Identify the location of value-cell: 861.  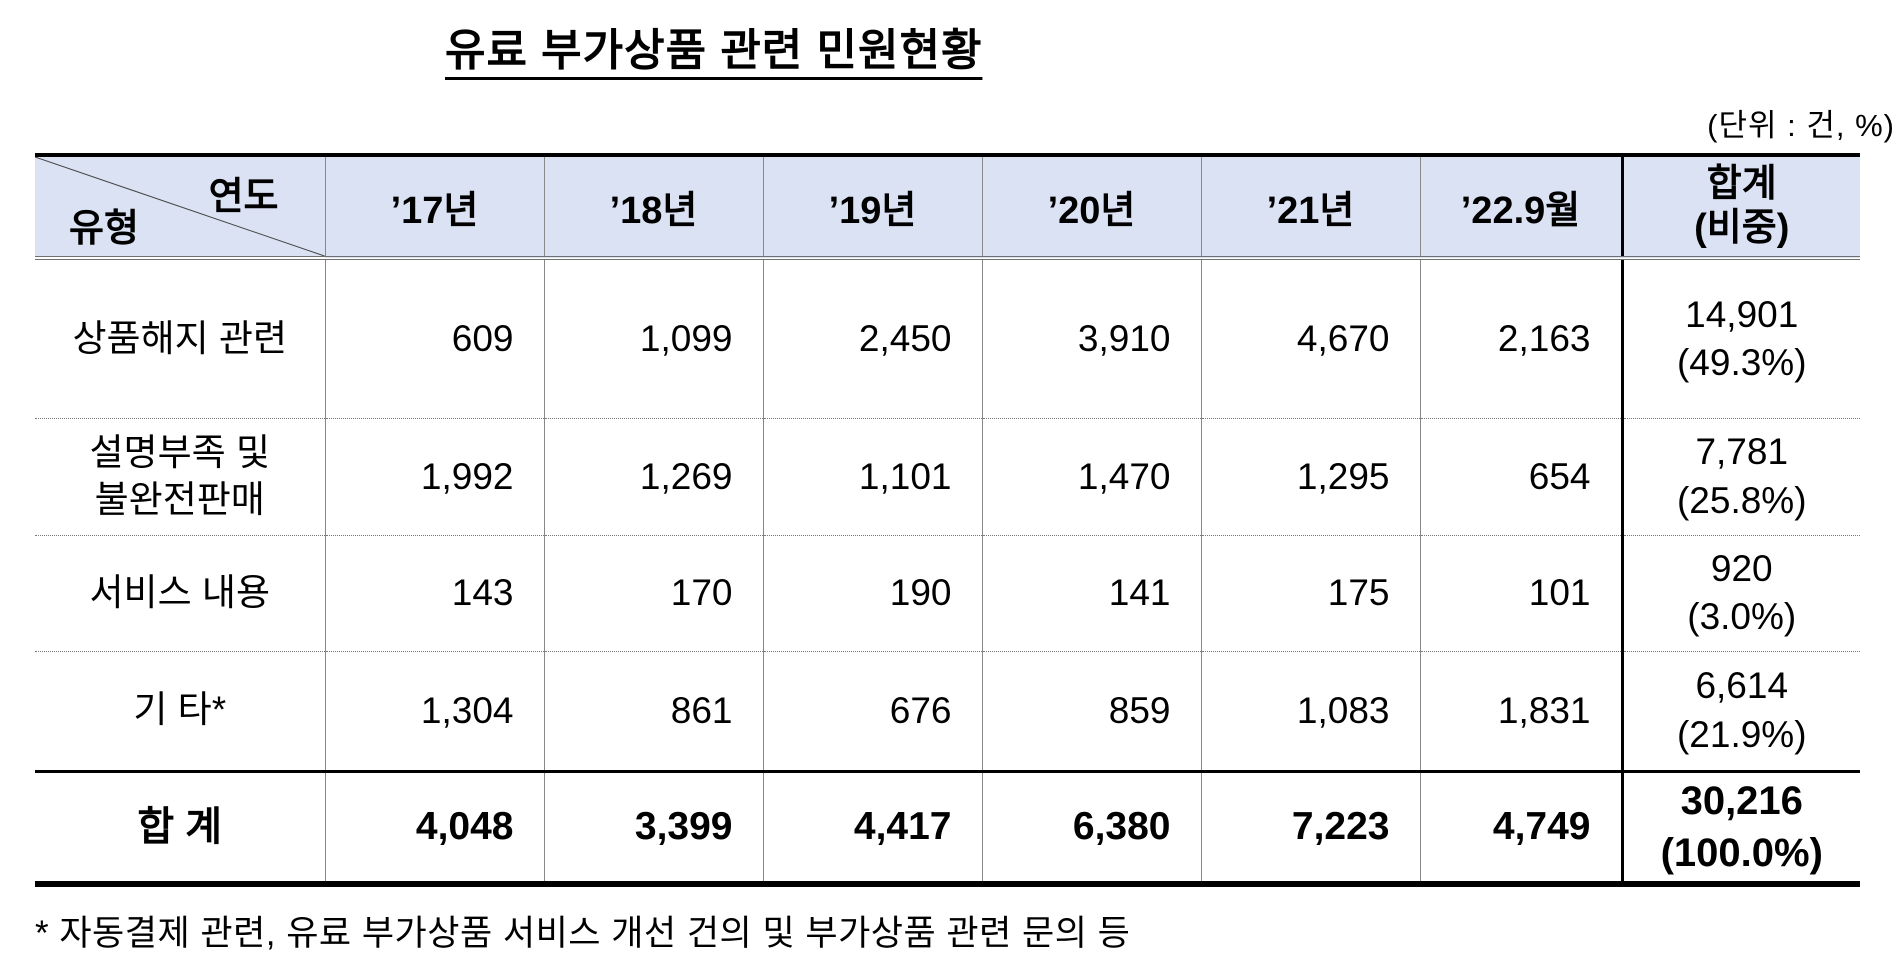
(653, 710).